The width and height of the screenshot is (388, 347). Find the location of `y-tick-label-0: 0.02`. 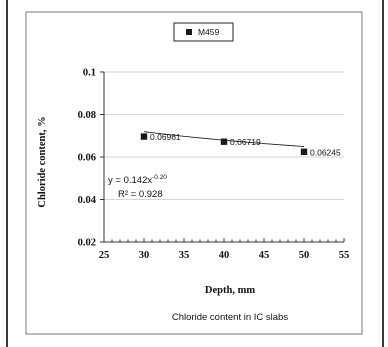

y-tick-label-0: 0.02 is located at coordinates (87, 243).